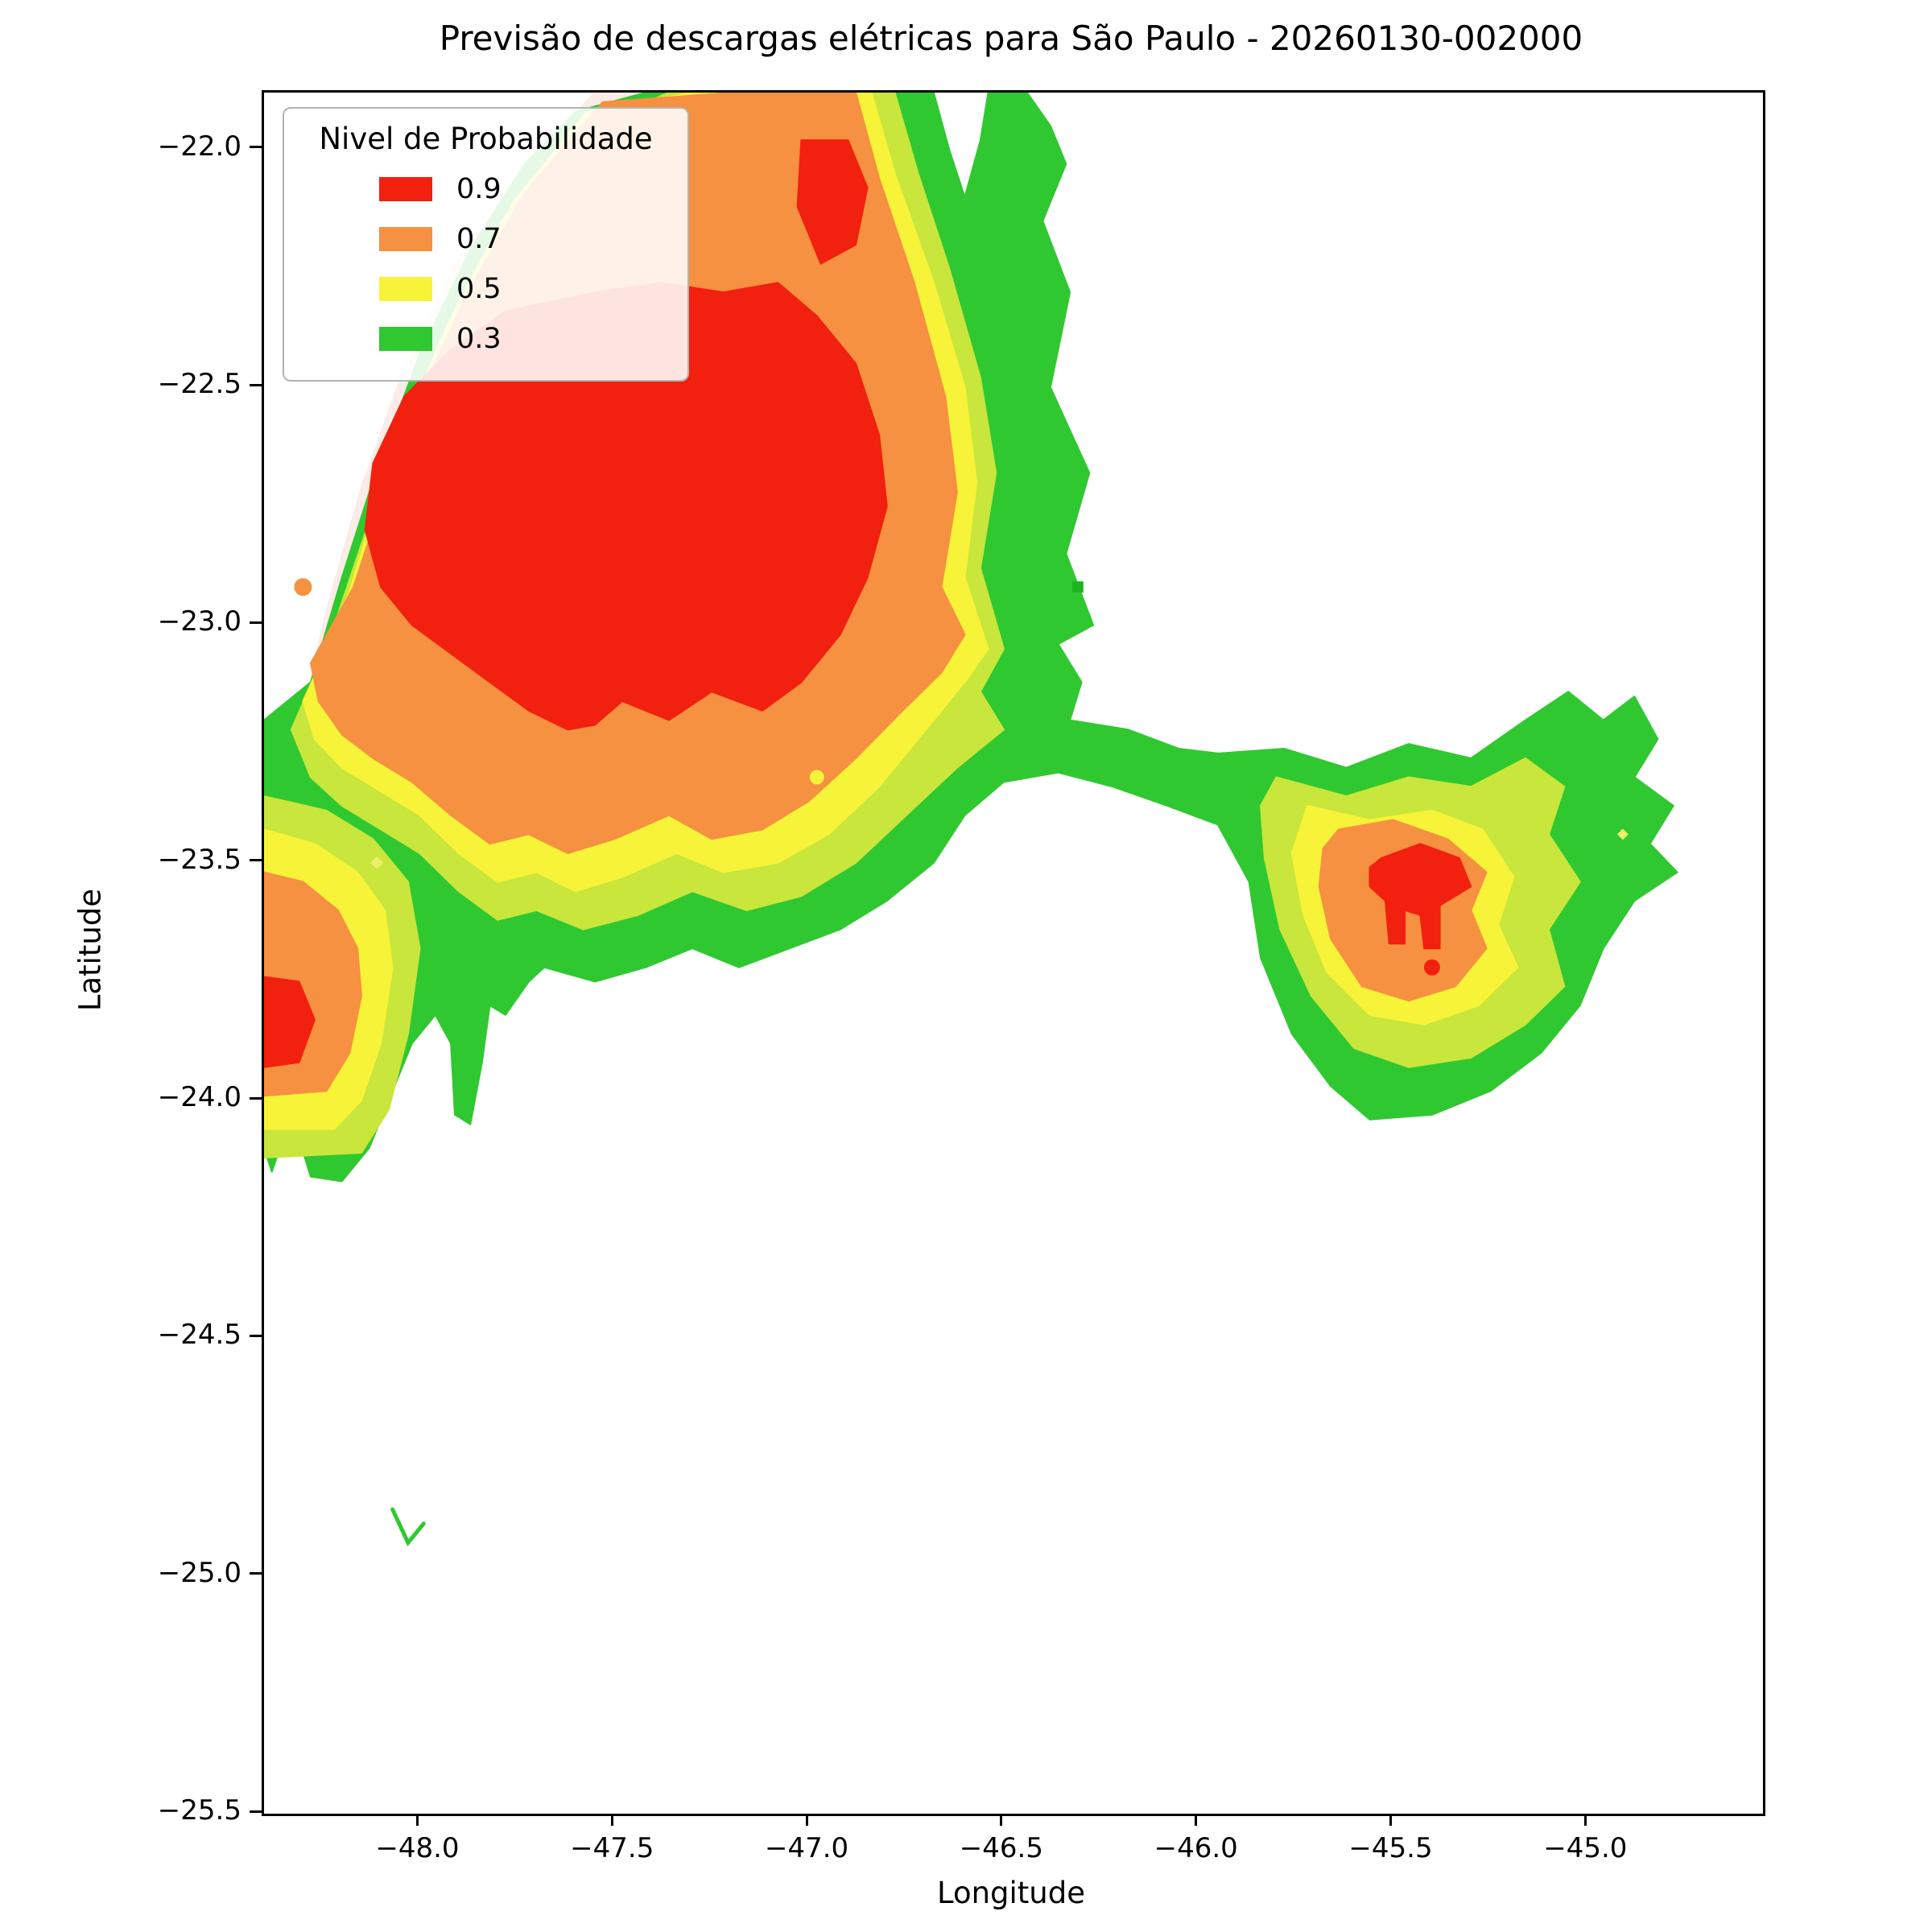 This screenshot has height=1932, width=1932. What do you see at coordinates (612, 1848) in the screenshot?
I see `x-tick-label: −47.5` at bounding box center [612, 1848].